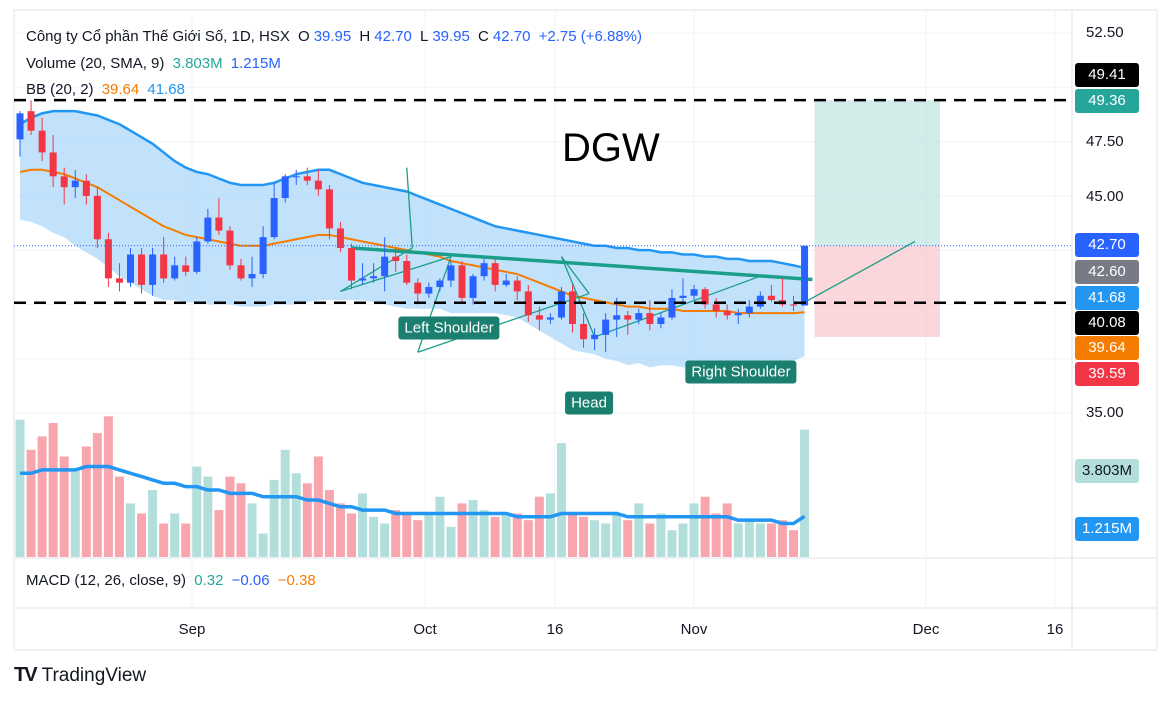 This screenshot has width=1172, height=703. What do you see at coordinates (451, 36) in the screenshot?
I see `low-value: 39.95` at bounding box center [451, 36].